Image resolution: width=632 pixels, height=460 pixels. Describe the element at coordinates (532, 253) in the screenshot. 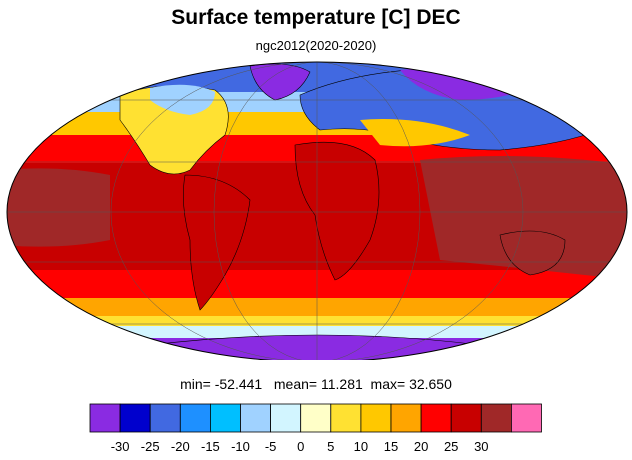

I see `australia` at that location.